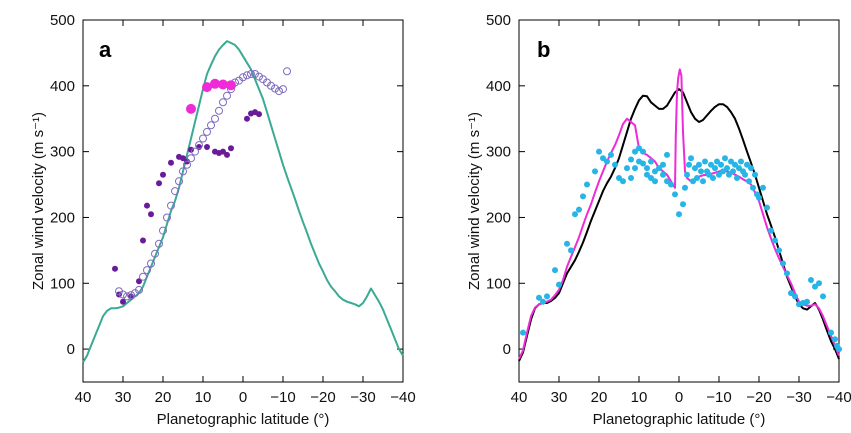  I want to click on x-tick-label: 40, so click(519, 397).